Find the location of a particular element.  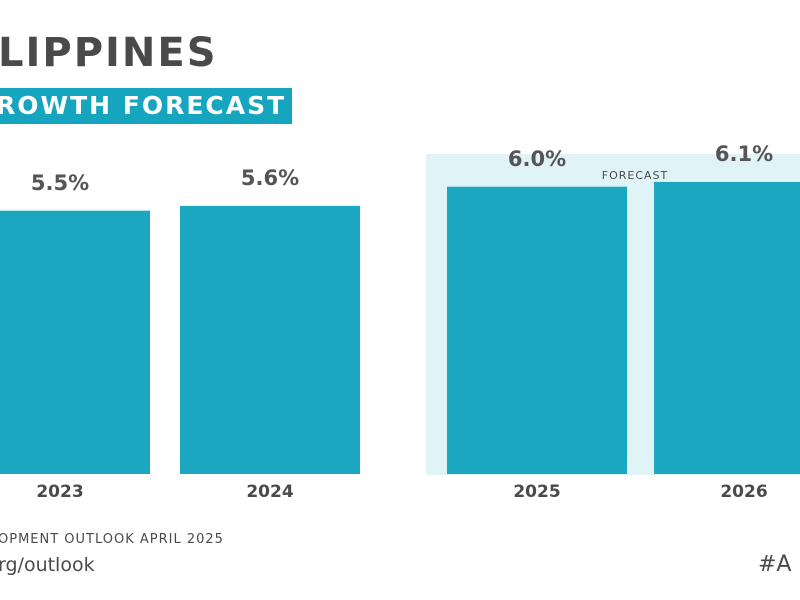

bar-2023 is located at coordinates (75, 342).